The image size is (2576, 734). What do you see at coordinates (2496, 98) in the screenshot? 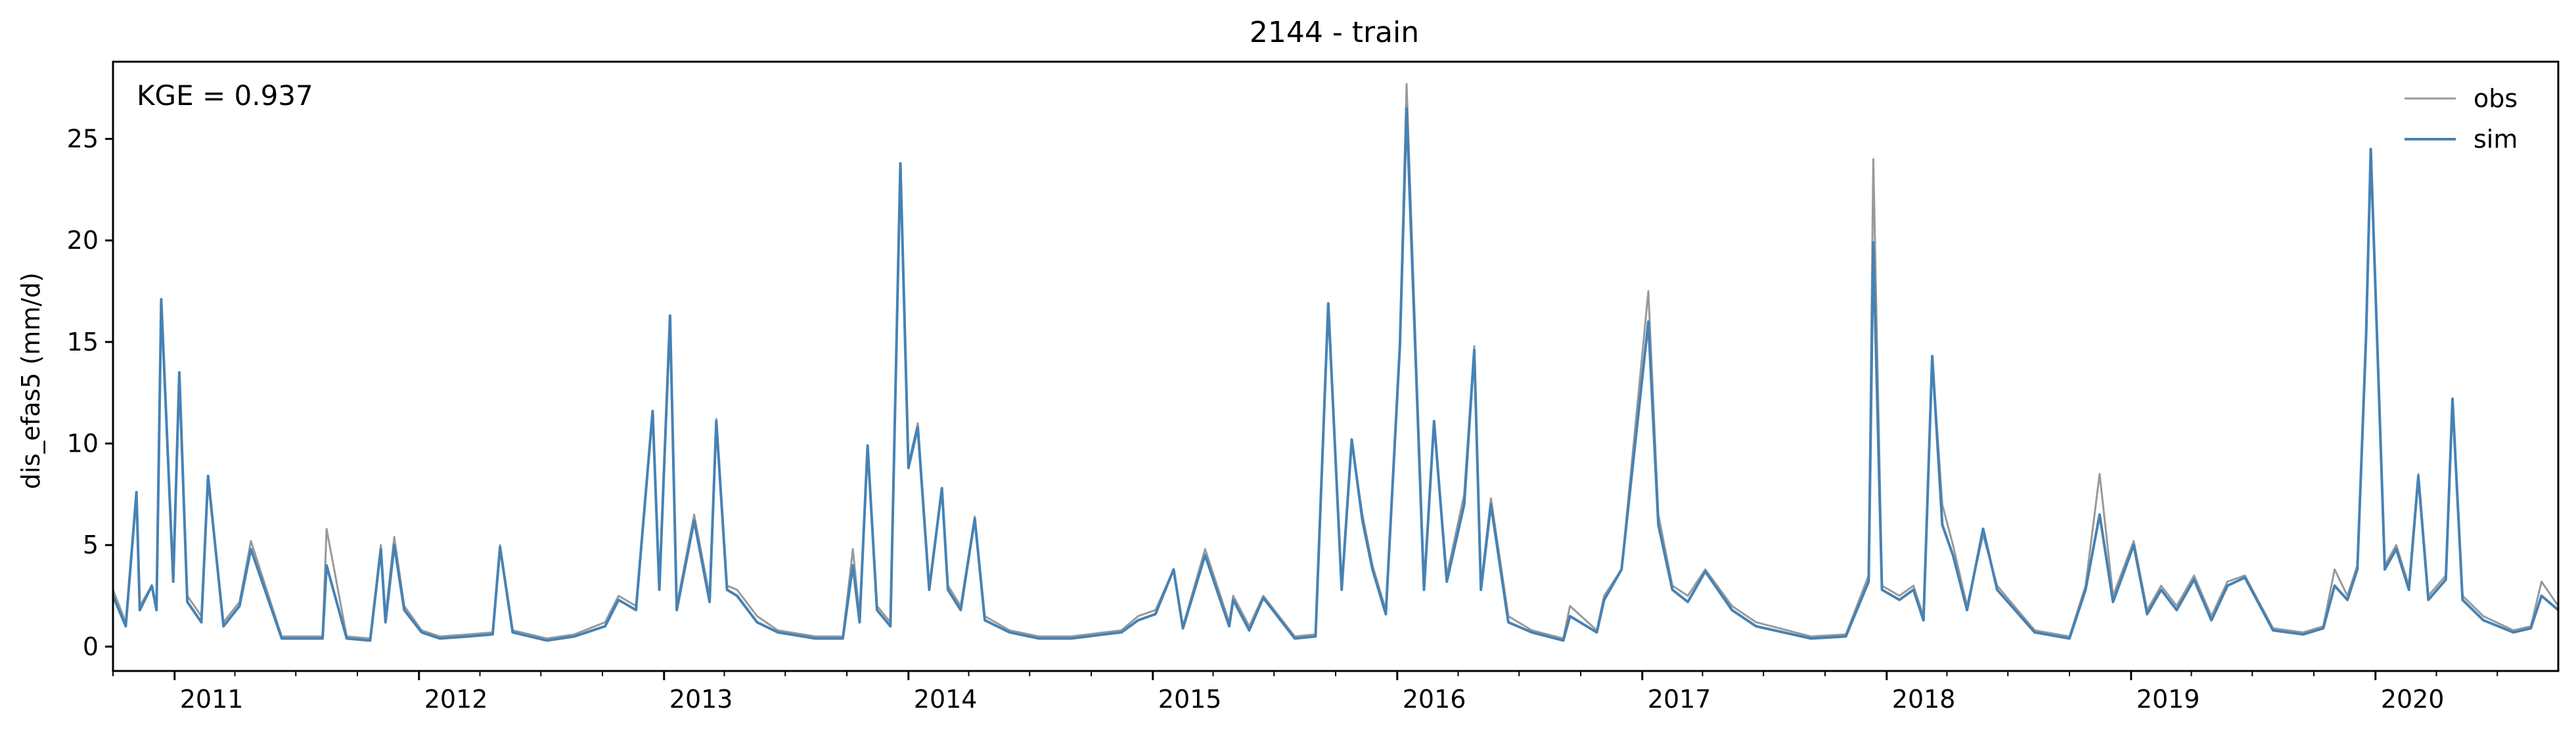
I see `legend-label-obs: obs` at bounding box center [2496, 98].